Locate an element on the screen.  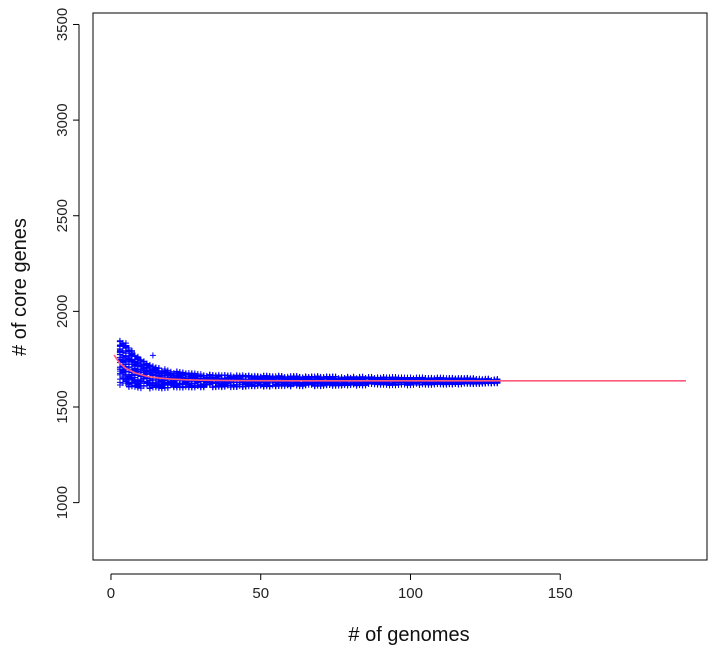
y-tick-label: 2000 is located at coordinates (62, 311).